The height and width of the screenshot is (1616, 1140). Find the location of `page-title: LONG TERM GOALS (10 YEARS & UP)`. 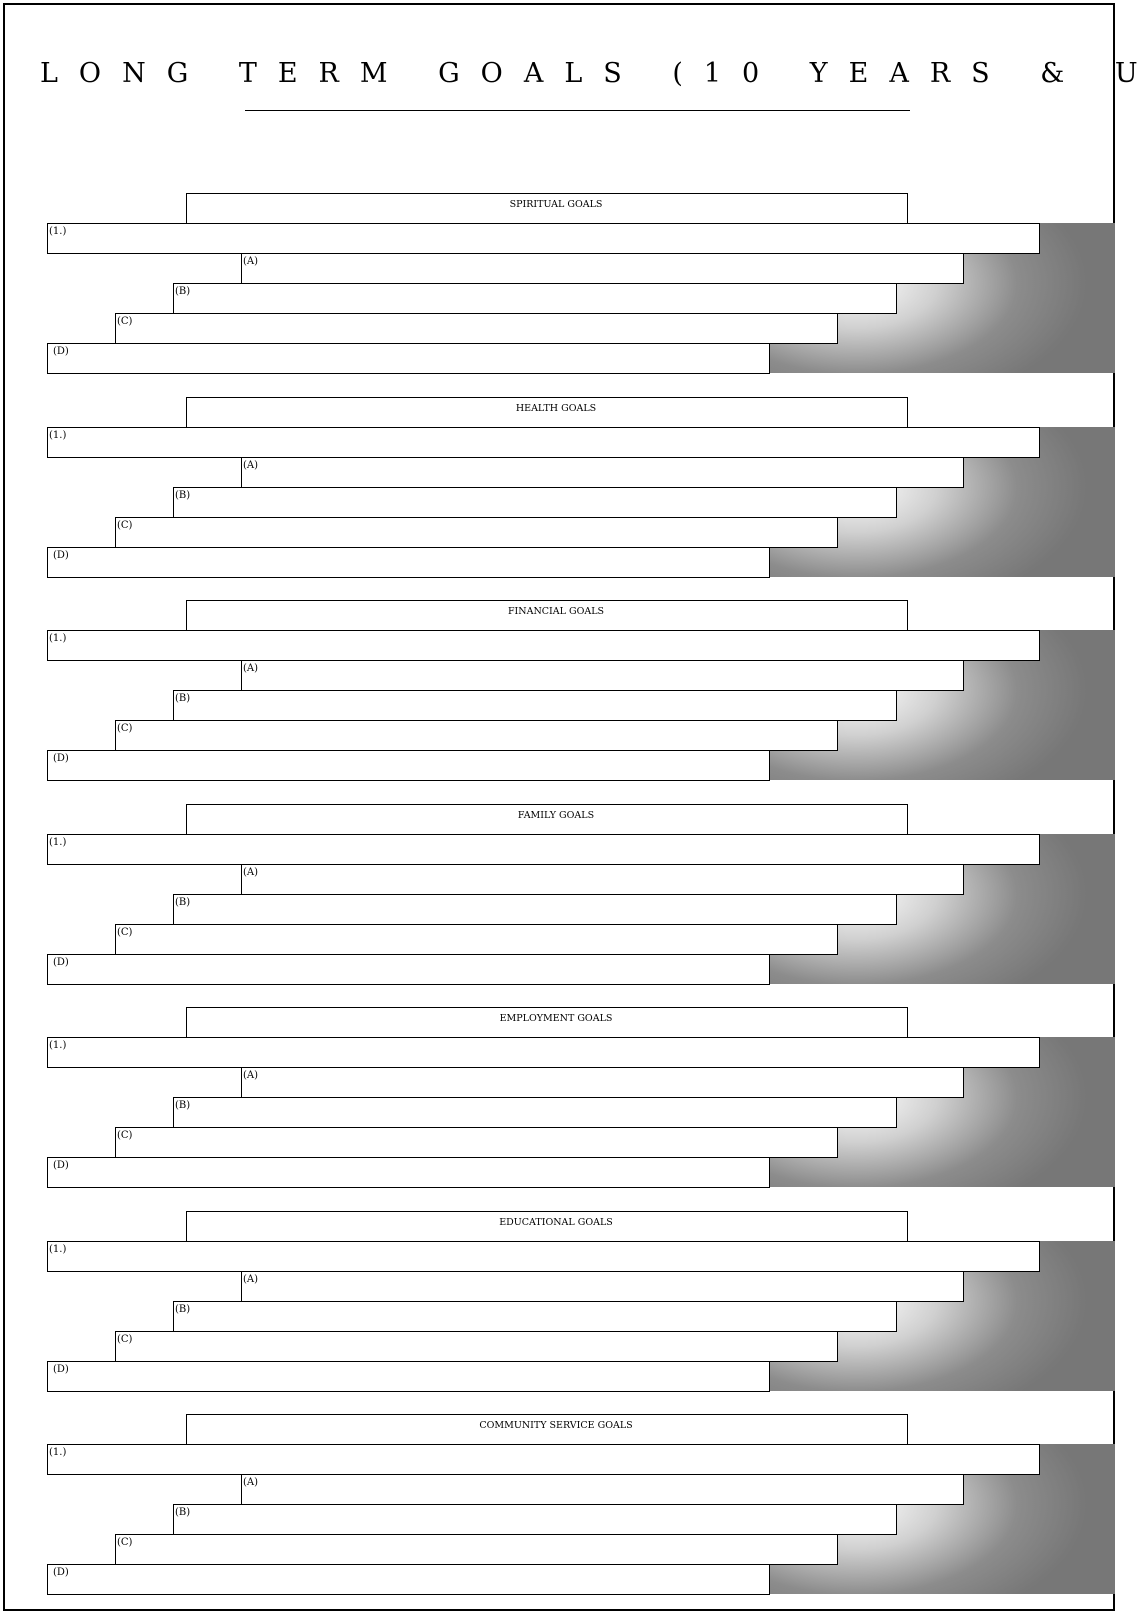

page-title: LONG TERM GOALS (10 YEARS & UP) is located at coordinates (590, 73).